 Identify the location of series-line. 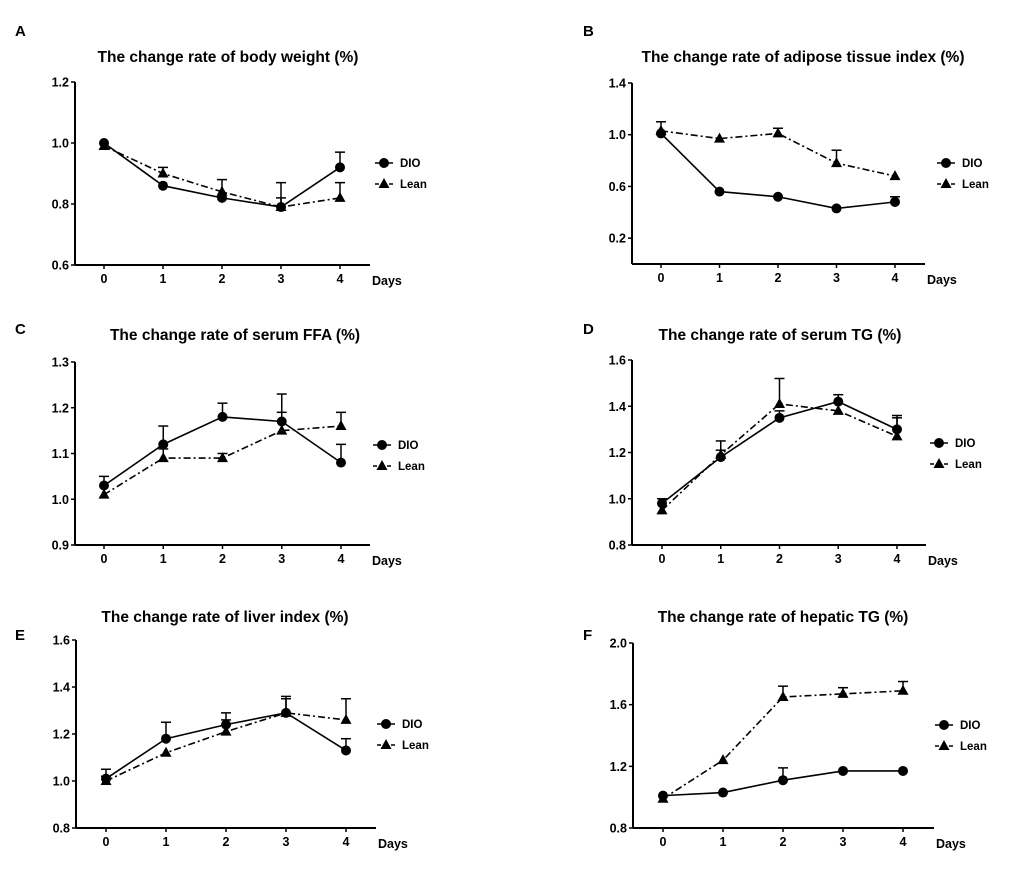
(222, 460).